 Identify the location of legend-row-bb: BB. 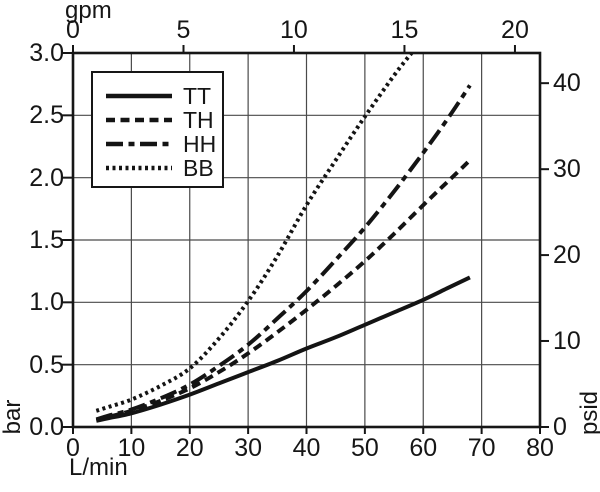
(163, 168).